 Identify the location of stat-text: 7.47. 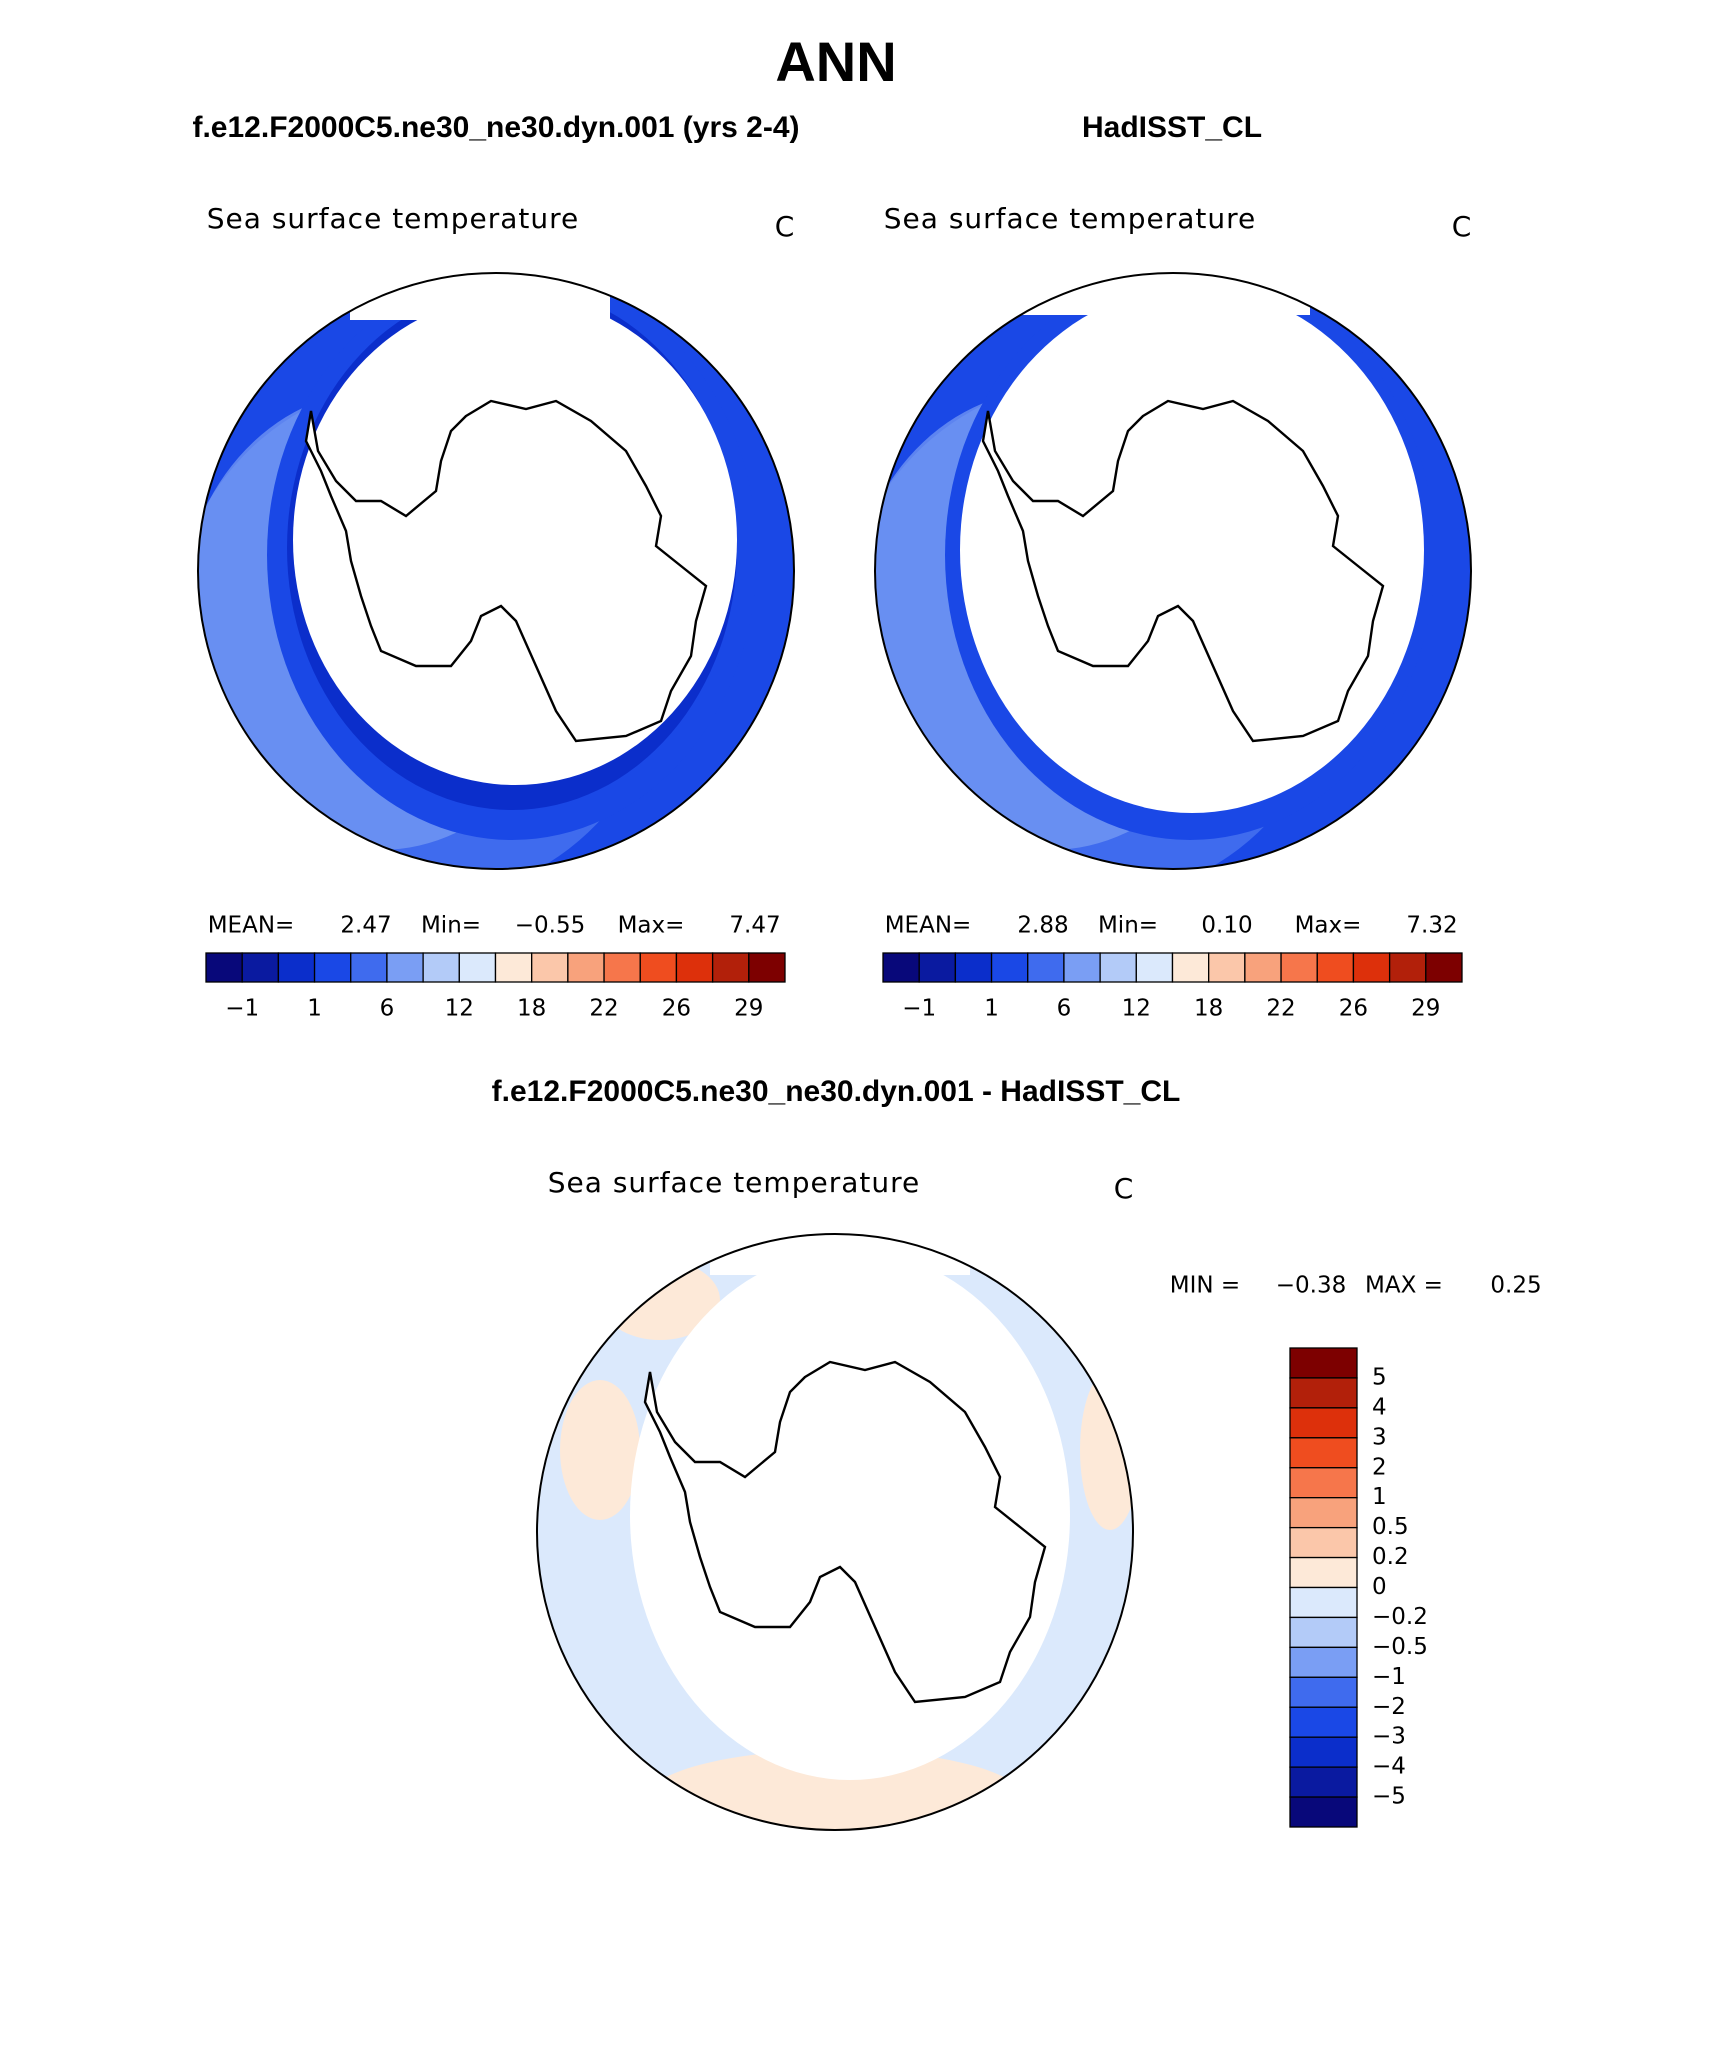
(754, 926).